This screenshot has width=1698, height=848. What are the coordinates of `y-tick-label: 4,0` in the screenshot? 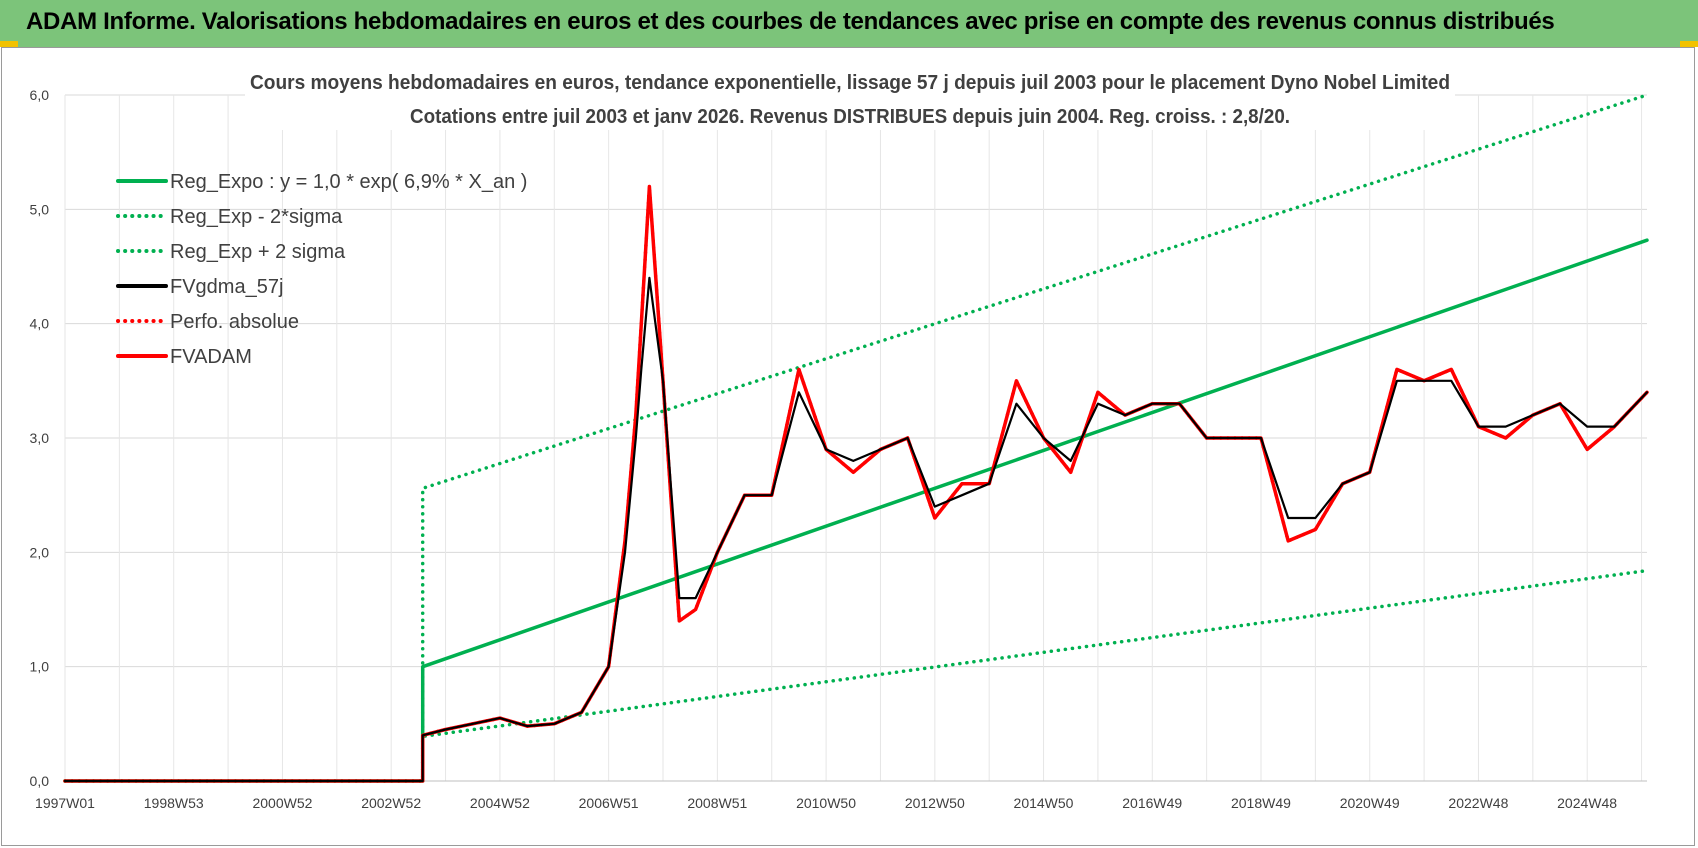 It's located at (40, 324).